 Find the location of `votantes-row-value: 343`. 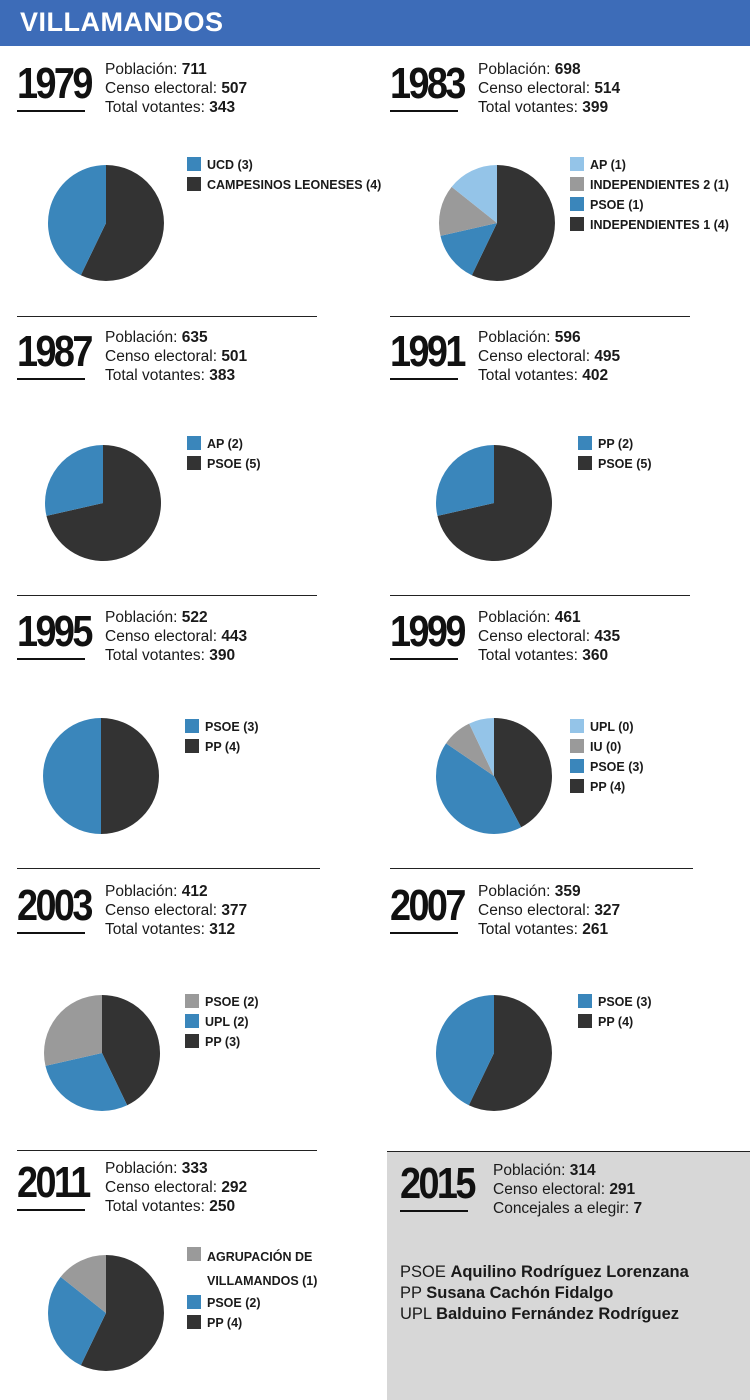

votantes-row-value: 343 is located at coordinates (222, 107).